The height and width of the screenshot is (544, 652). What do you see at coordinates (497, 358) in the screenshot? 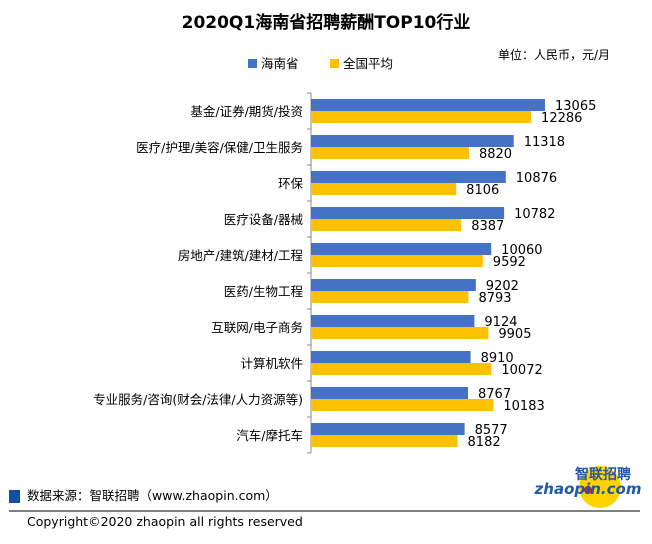
I see `data-label: 8910` at bounding box center [497, 358].